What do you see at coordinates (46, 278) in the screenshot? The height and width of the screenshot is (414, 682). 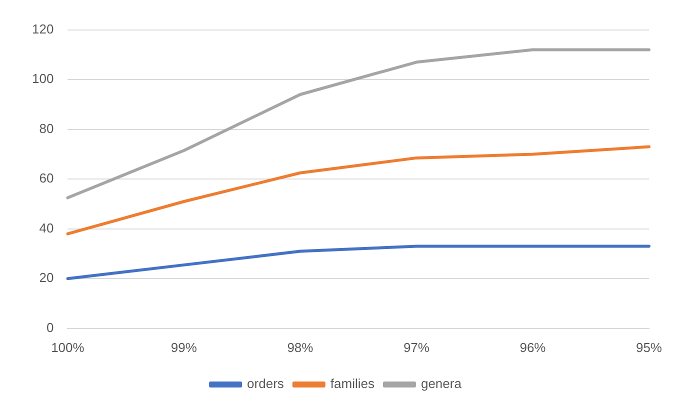 I see `y-tick-label: 20` at bounding box center [46, 278].